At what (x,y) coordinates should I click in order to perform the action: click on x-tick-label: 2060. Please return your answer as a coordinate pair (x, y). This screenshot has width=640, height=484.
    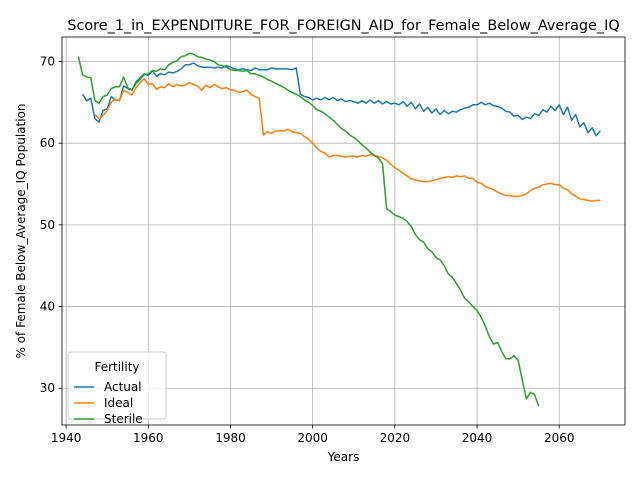
    Looking at the image, I should click on (559, 438).